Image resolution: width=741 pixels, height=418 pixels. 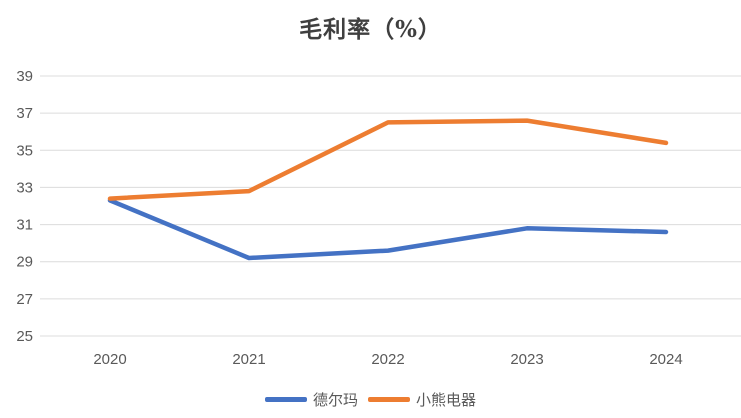 I want to click on series-line-德尔玛, so click(x=388, y=229).